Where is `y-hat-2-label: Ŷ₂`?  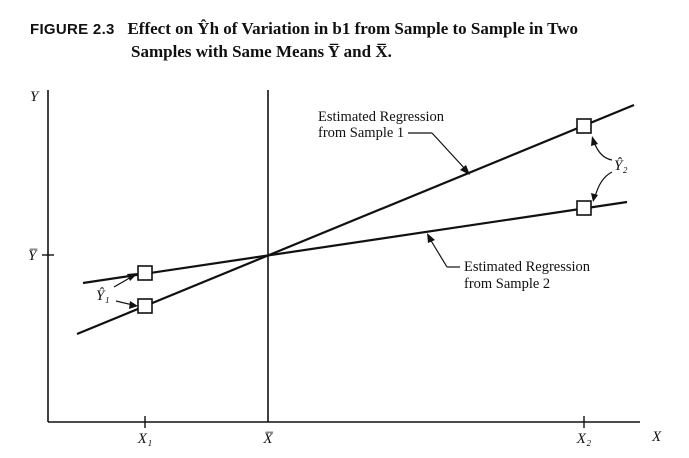
y-hat-2-label: Ŷ₂ is located at coordinates (621, 165).